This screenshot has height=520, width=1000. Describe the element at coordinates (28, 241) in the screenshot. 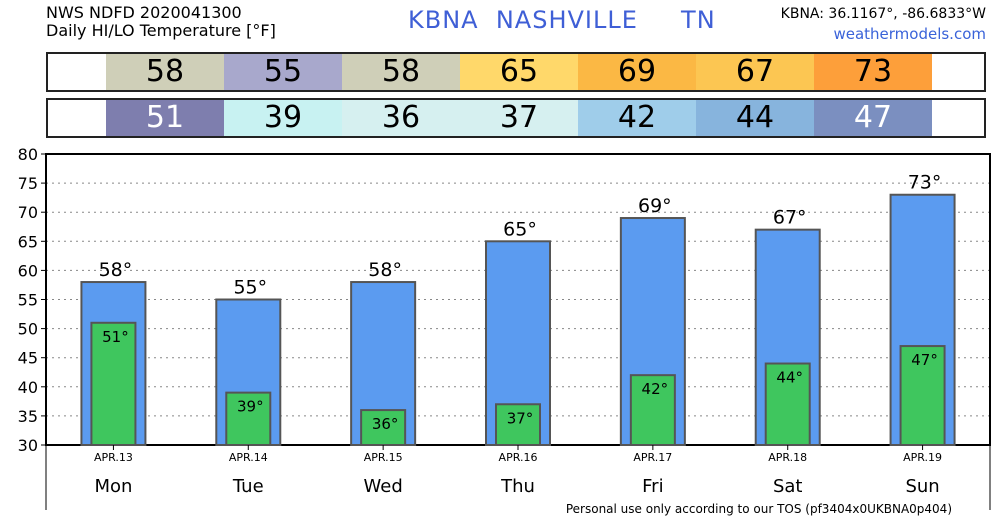

I see `y-tick-label: 65` at that location.